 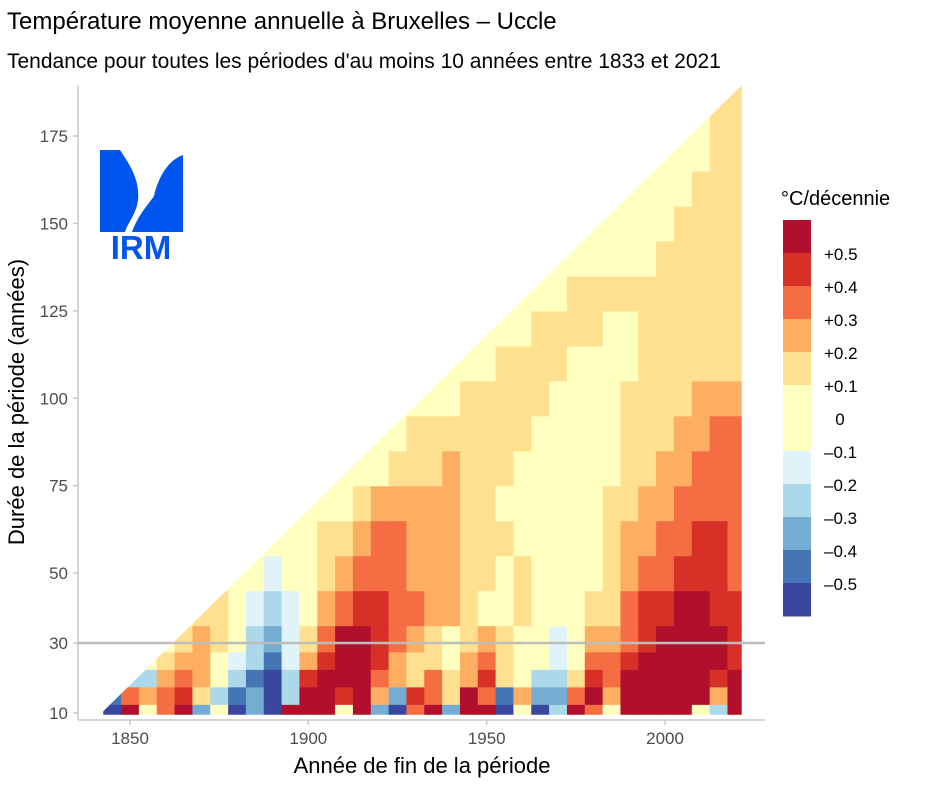 What do you see at coordinates (54, 398) in the screenshot?
I see `y-tick-label: 100` at bounding box center [54, 398].